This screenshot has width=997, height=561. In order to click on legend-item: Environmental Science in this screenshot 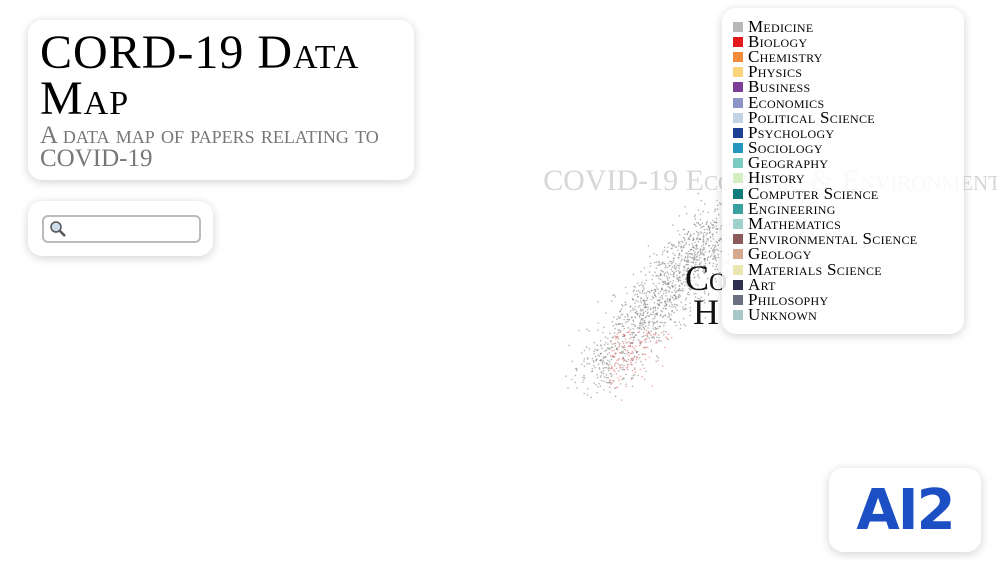, I will do `click(843, 238)`.